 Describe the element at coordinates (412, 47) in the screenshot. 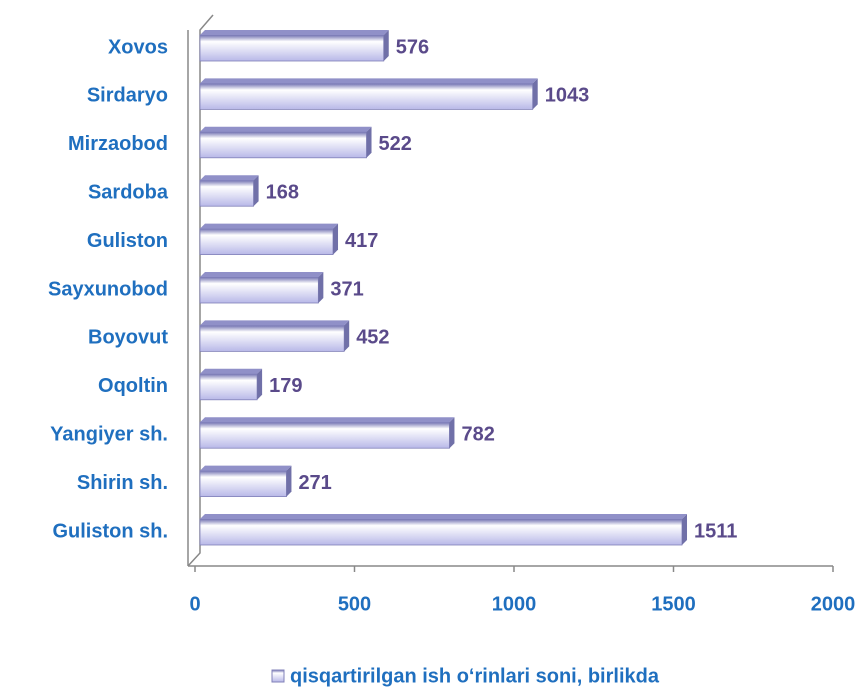

I see `value-label: 576` at that location.